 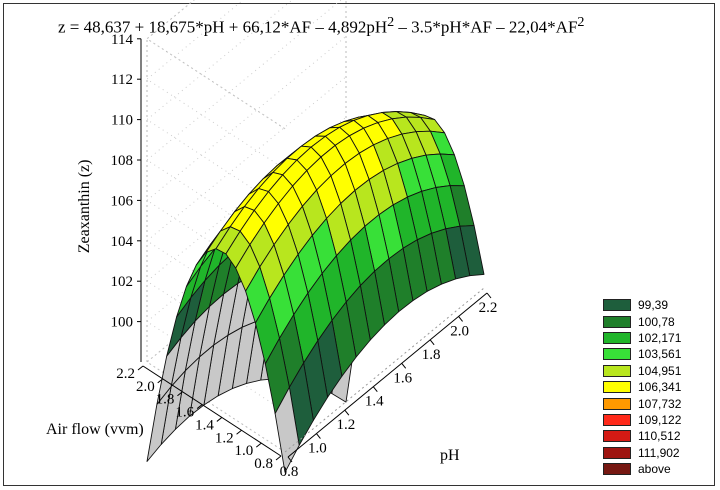 I want to click on legend-label: 109,122, so click(x=660, y=419).